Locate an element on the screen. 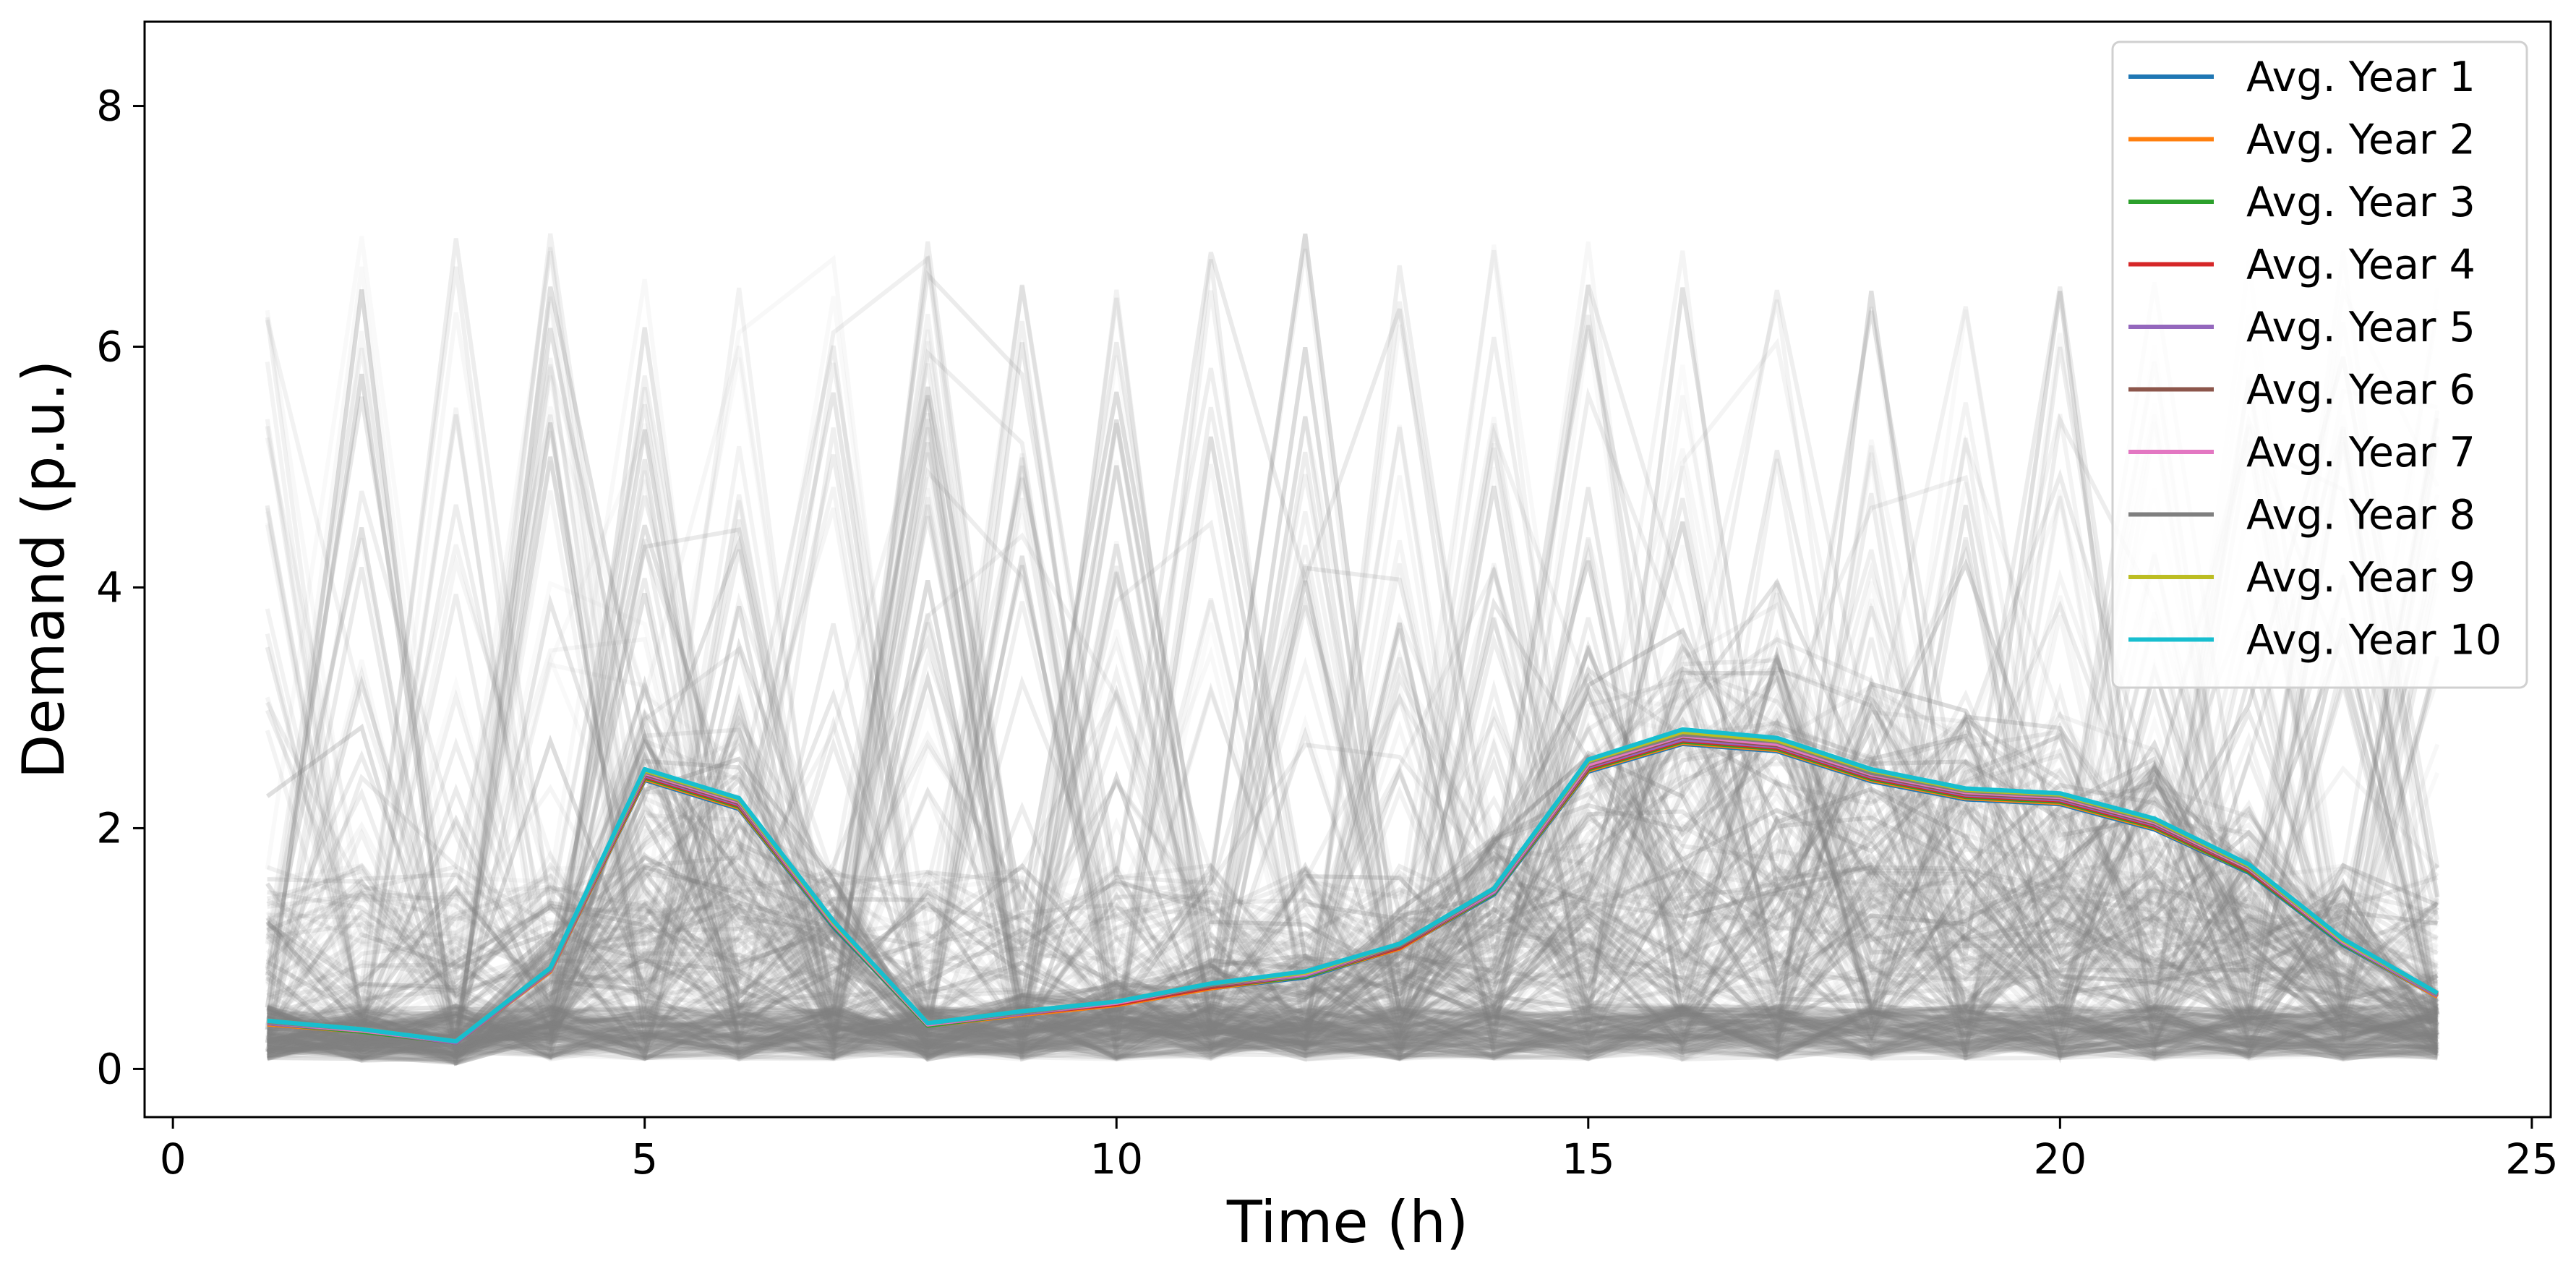 The height and width of the screenshot is (1274, 2576). legend-item: Avg. Year 10 is located at coordinates (2315, 640).